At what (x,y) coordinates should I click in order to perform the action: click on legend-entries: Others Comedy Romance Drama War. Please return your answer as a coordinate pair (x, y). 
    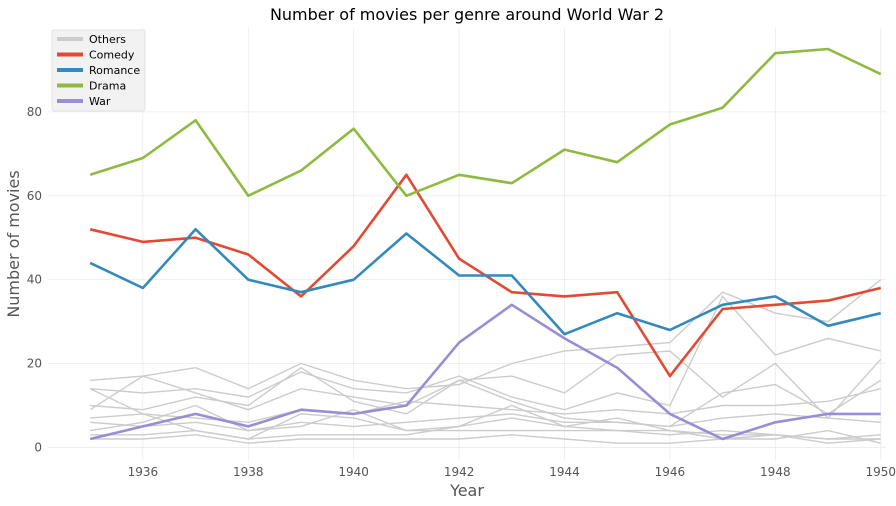
    Looking at the image, I should click on (98, 70).